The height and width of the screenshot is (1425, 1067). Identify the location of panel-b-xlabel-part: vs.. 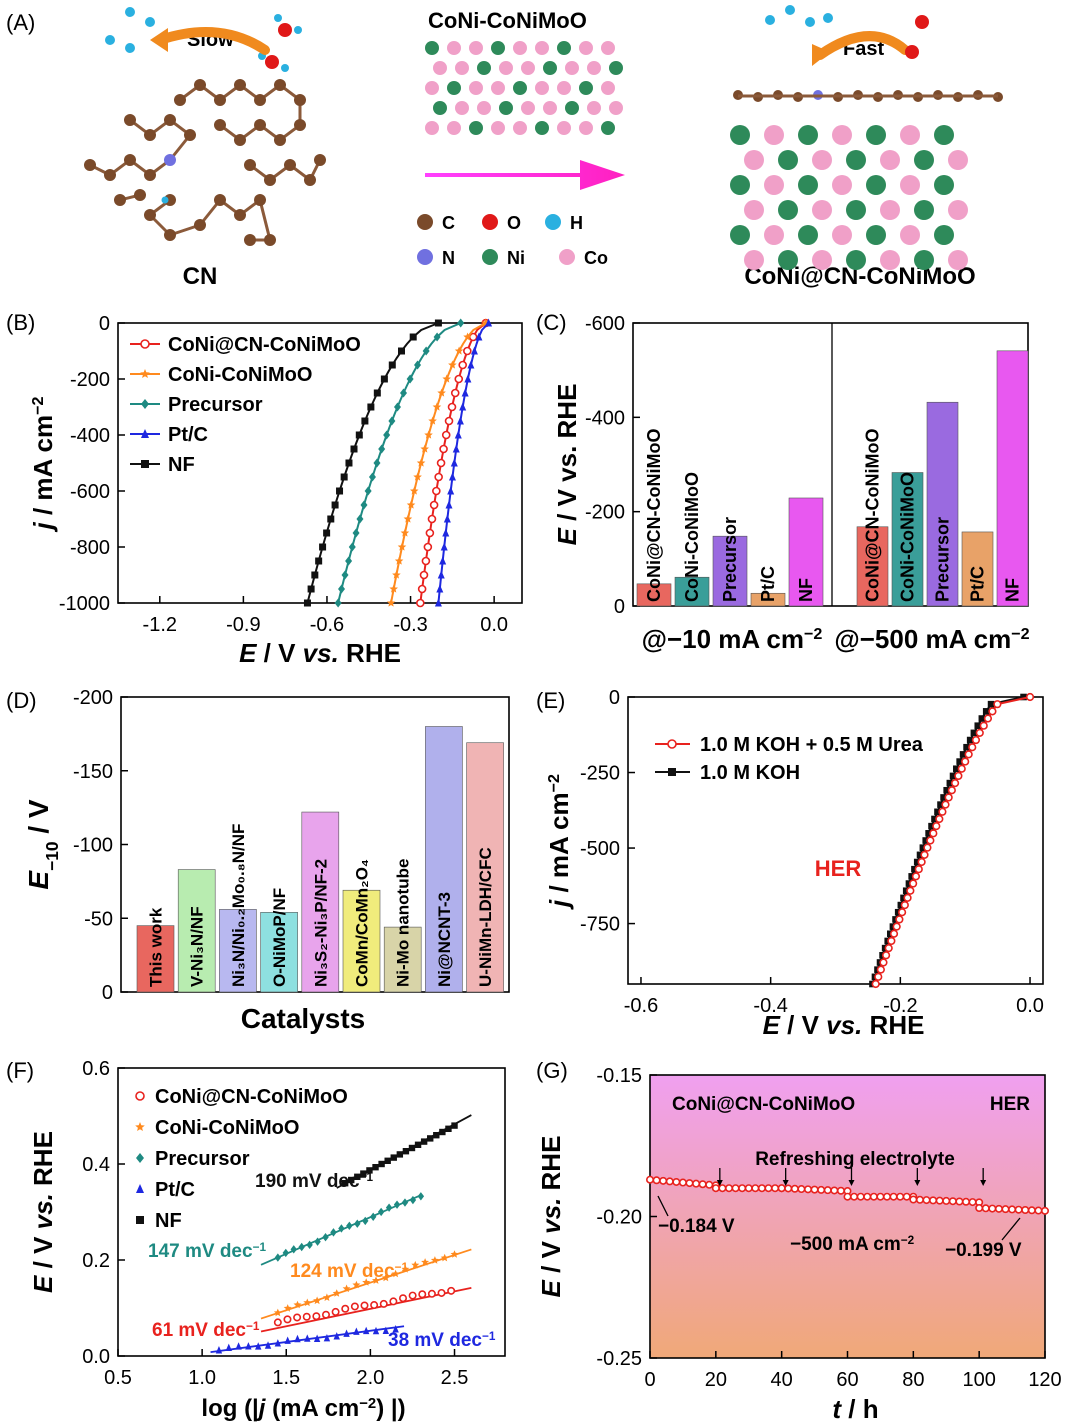
(321, 653).